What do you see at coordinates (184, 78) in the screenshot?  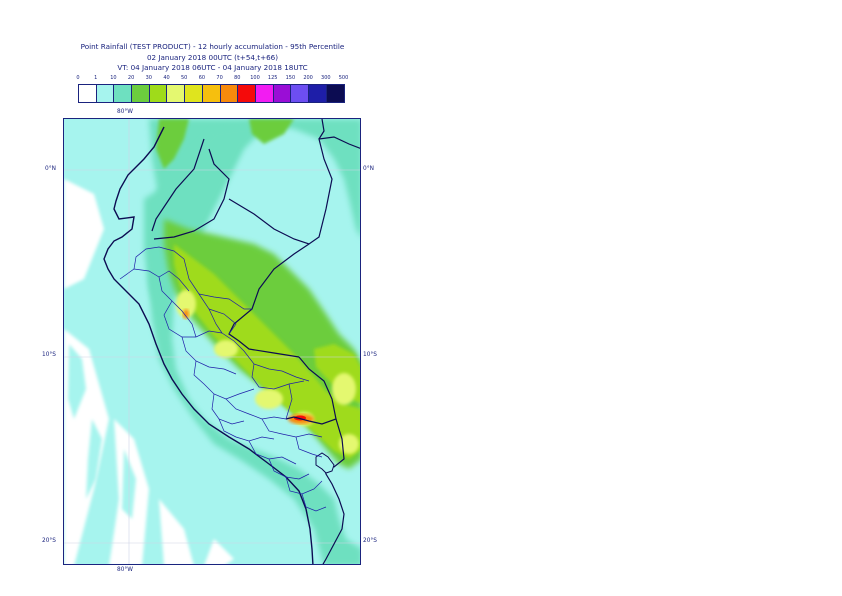 I see `legend-threshold-label: 50` at bounding box center [184, 78].